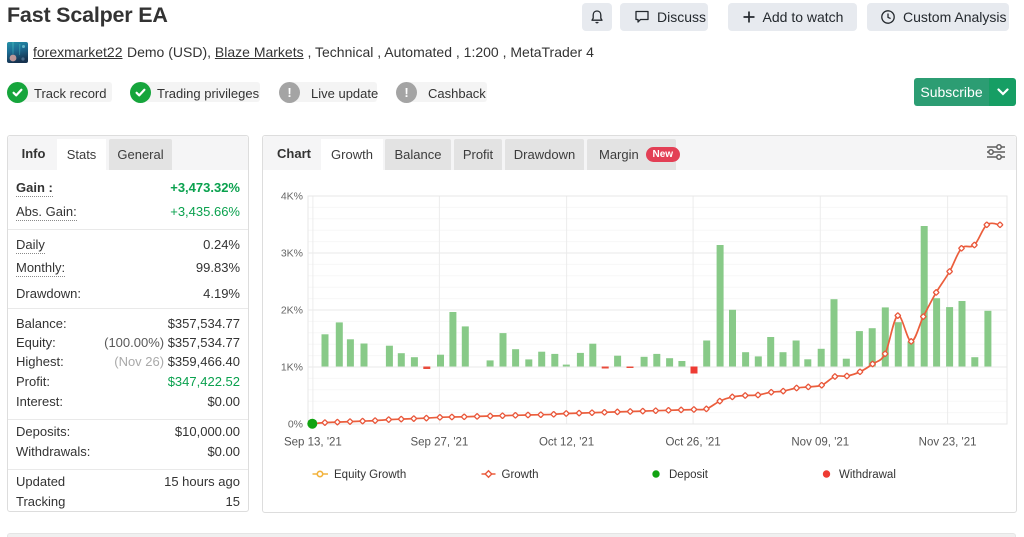  Describe the element at coordinates (520, 475) in the screenshot. I see `svg-text: Growth` at that location.